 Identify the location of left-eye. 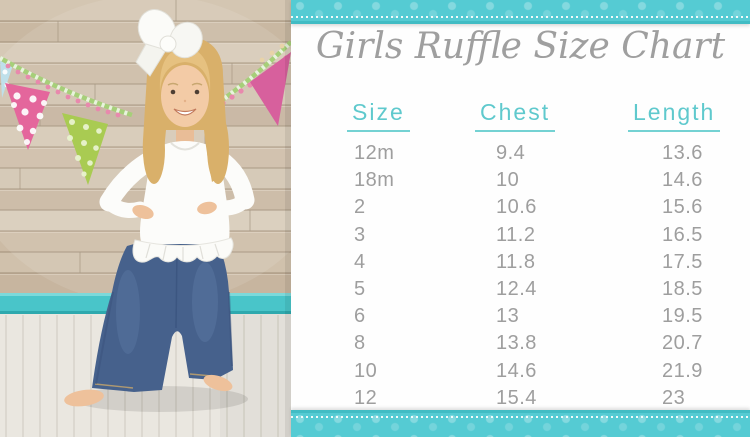
(173, 92).